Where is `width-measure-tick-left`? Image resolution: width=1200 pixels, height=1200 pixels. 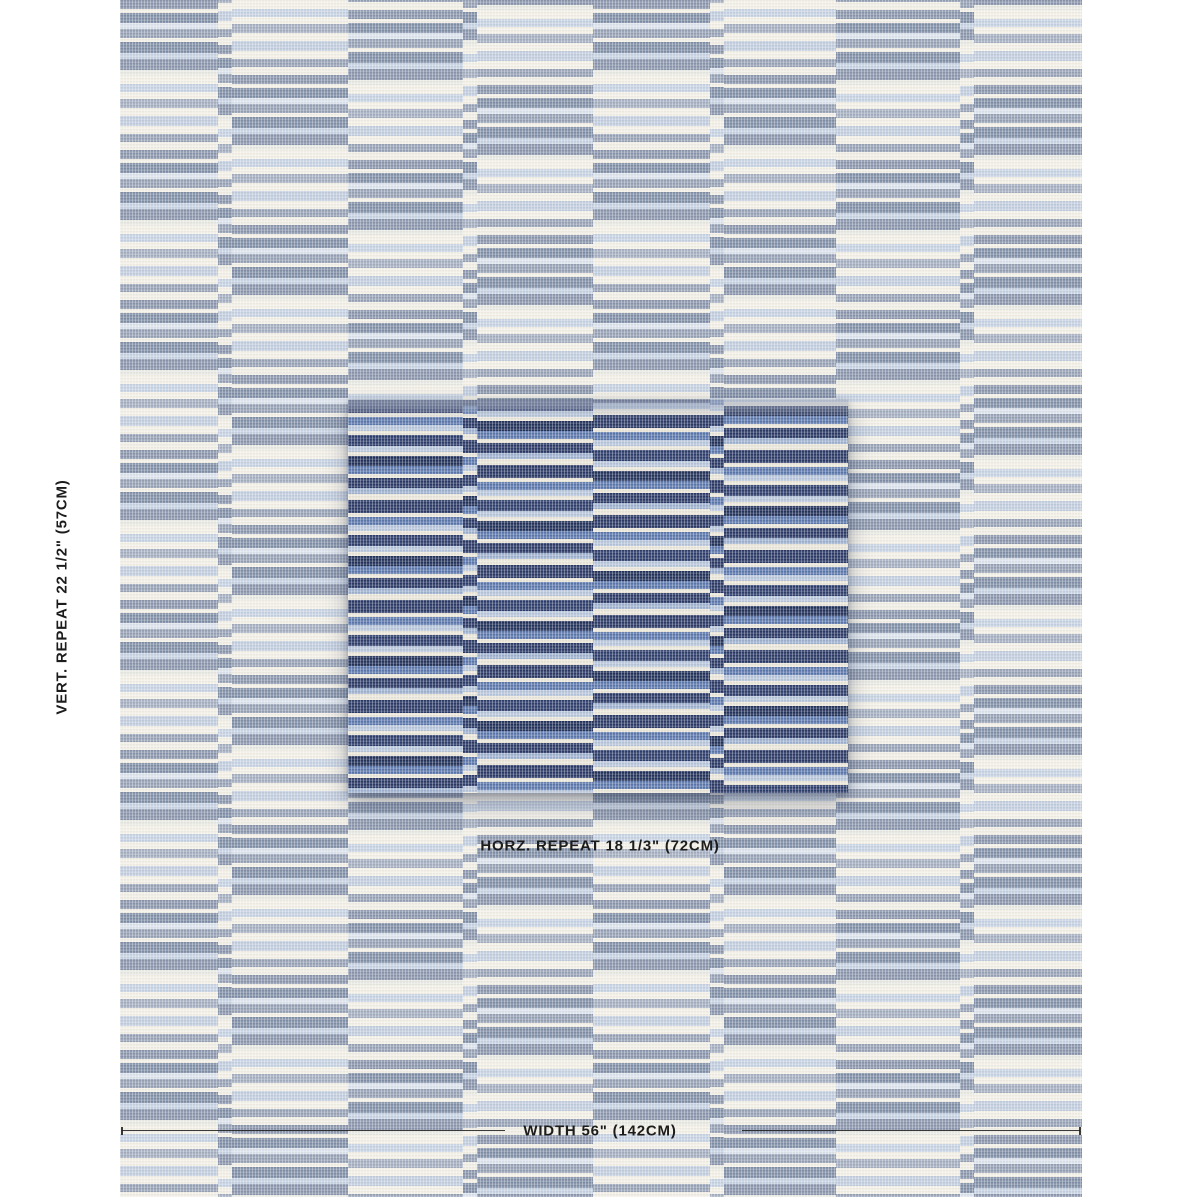
width-measure-tick-left is located at coordinates (122, 1131).